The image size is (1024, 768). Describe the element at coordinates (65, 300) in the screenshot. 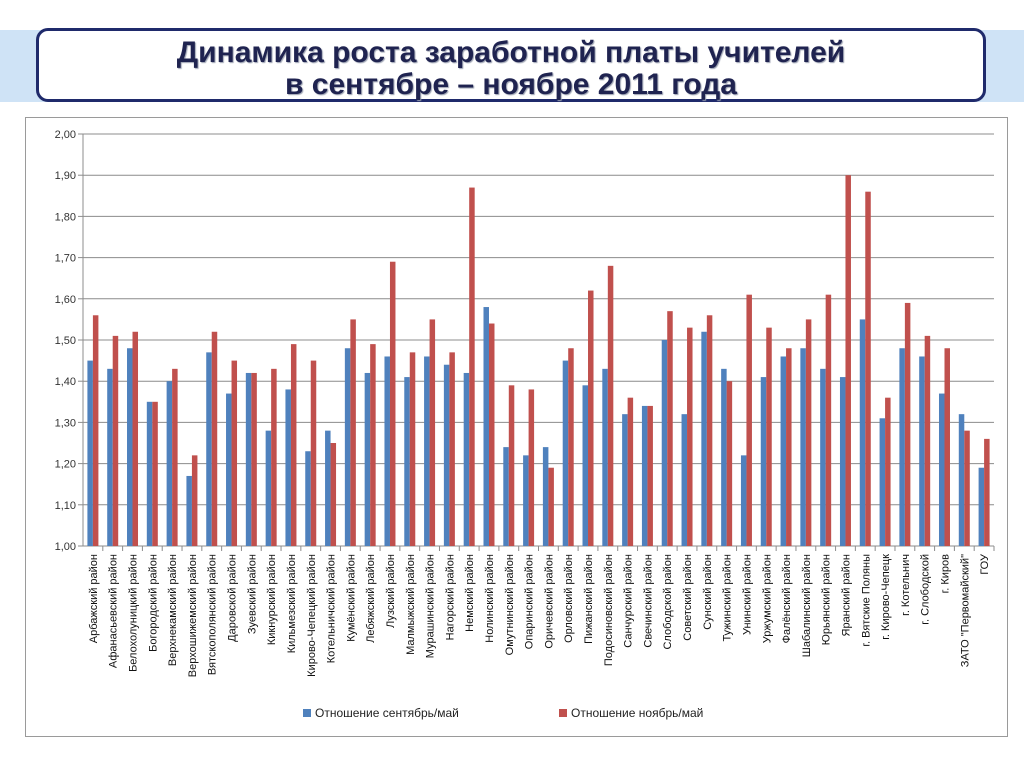

I see `y-tick-label: 1,60` at that location.